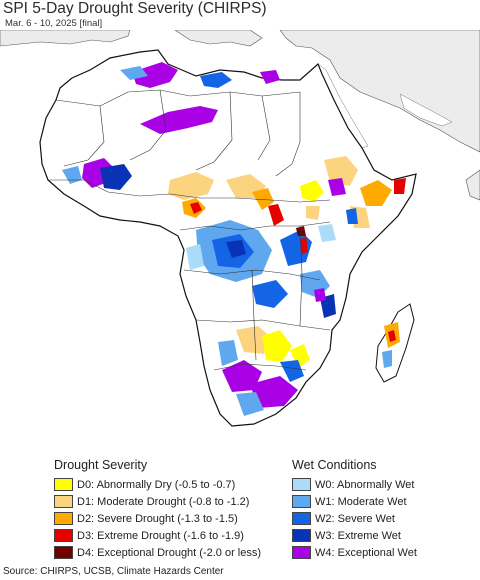  Describe the element at coordinates (365, 484) in the screenshot. I see `wet-legend-label: W0: Abnormally Wet` at that location.